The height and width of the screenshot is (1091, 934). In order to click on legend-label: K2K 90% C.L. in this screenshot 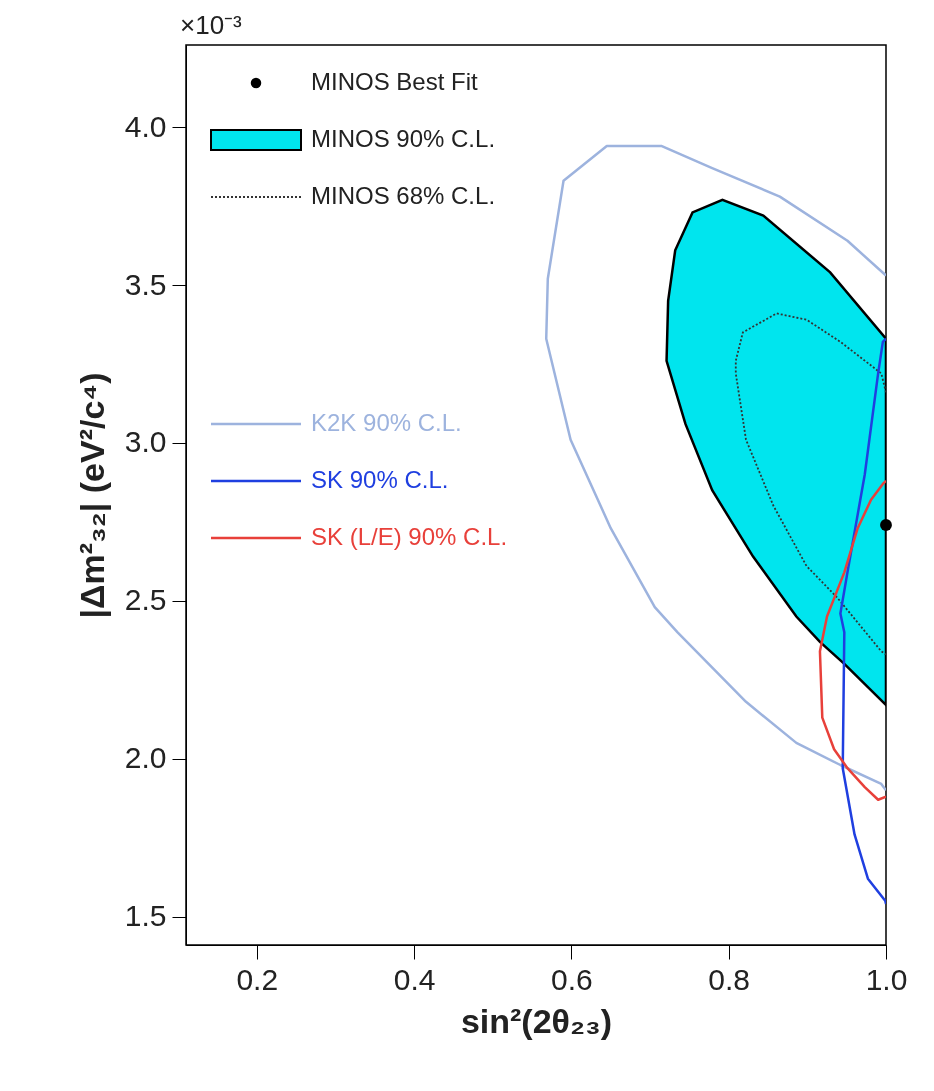, I will do `click(386, 422)`.